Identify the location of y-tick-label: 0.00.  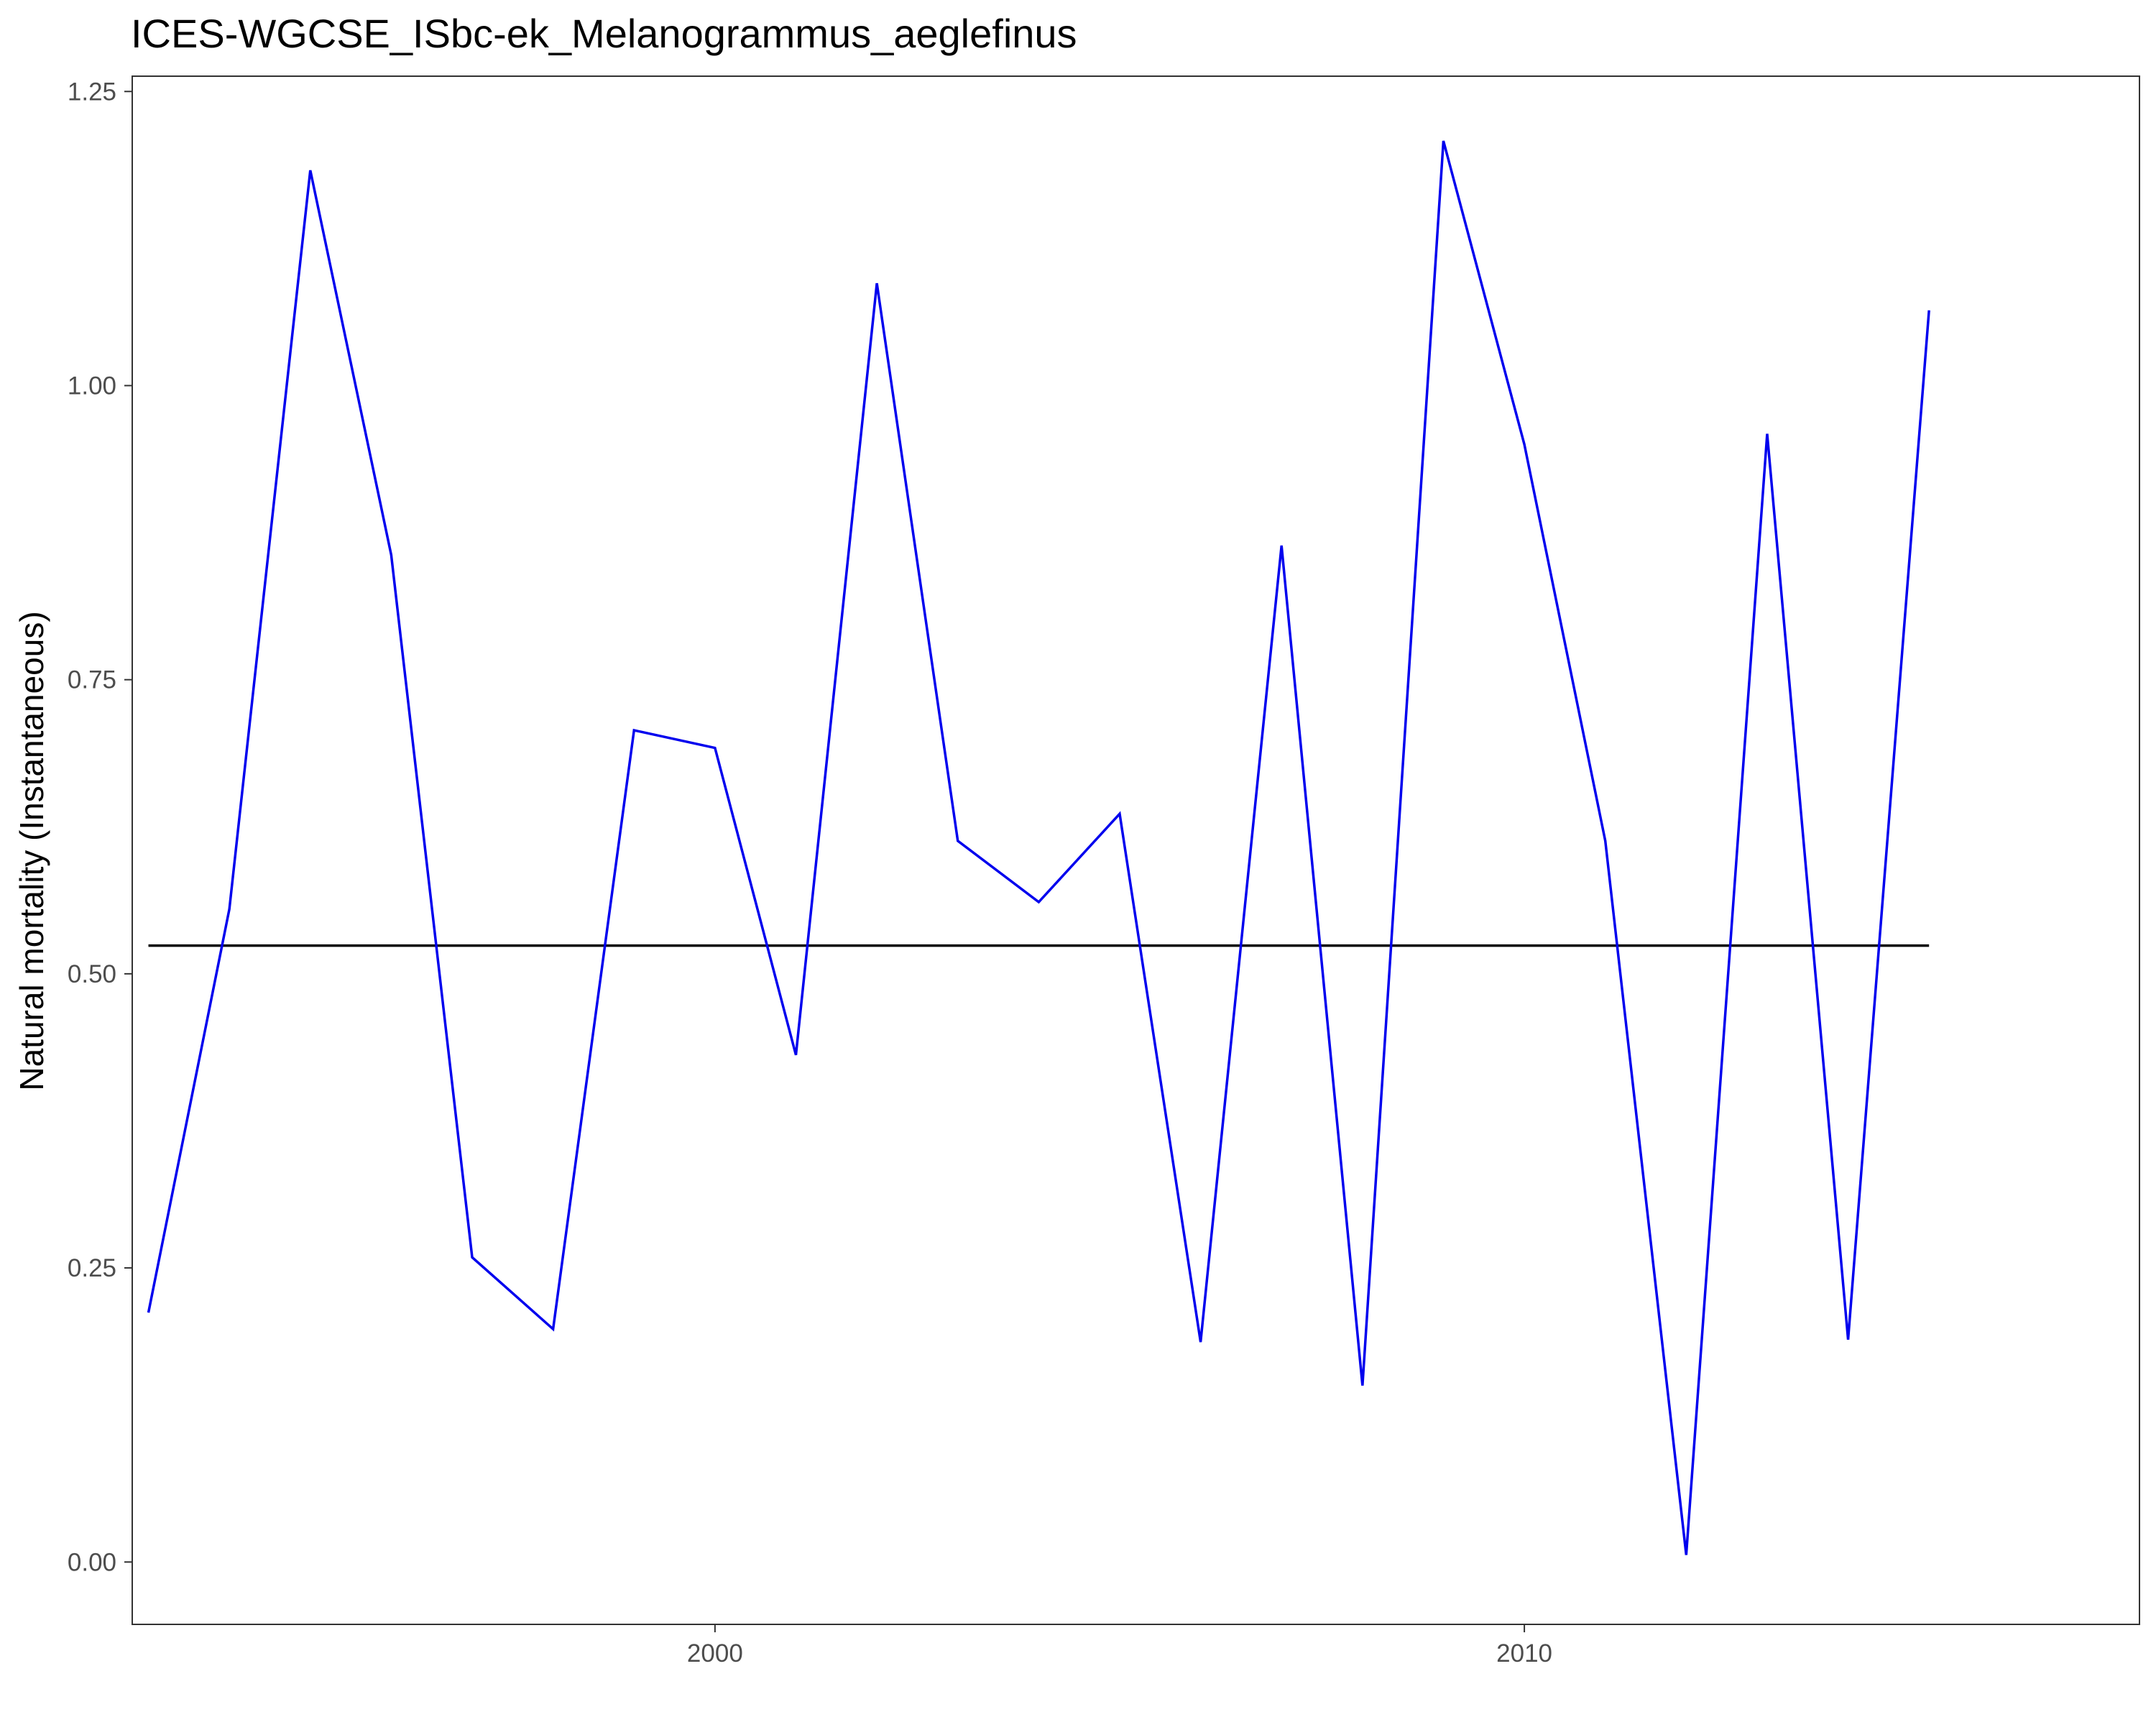
(92, 1562).